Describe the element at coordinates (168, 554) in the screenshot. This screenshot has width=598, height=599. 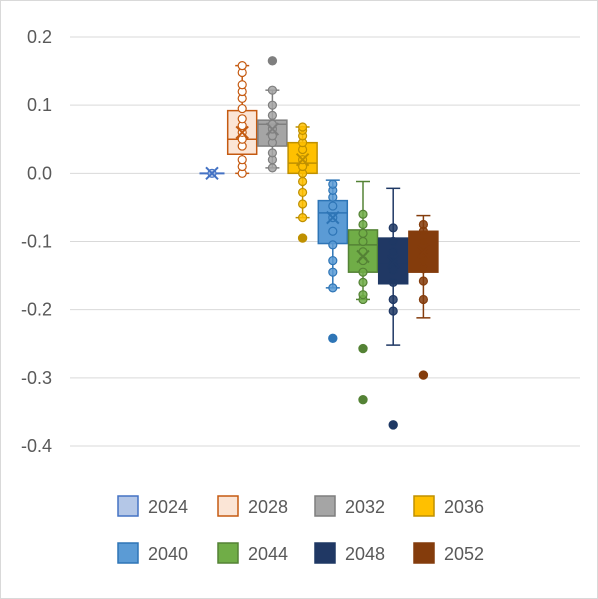
I see `legend-label: 2040` at that location.